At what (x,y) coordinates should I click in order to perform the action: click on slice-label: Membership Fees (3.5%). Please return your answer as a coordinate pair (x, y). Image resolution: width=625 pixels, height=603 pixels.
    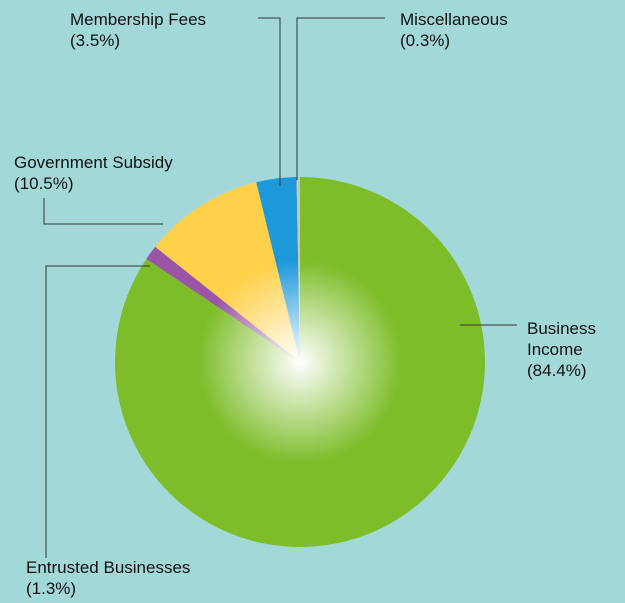
    Looking at the image, I should click on (138, 30).